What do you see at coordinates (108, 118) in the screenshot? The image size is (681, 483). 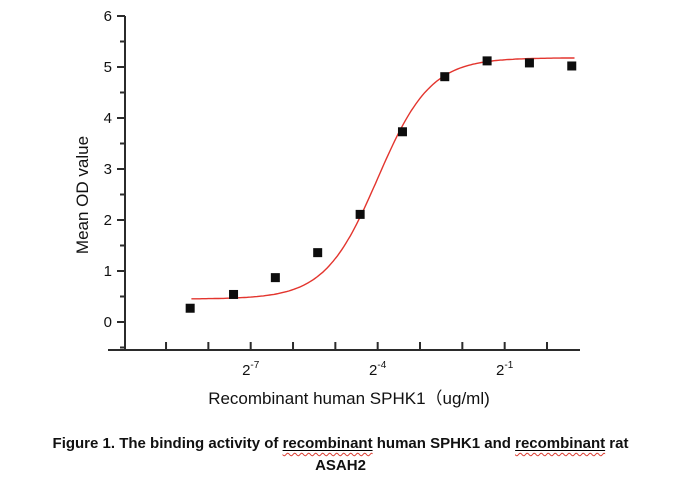 I see `y-tick-label: 4` at bounding box center [108, 118].